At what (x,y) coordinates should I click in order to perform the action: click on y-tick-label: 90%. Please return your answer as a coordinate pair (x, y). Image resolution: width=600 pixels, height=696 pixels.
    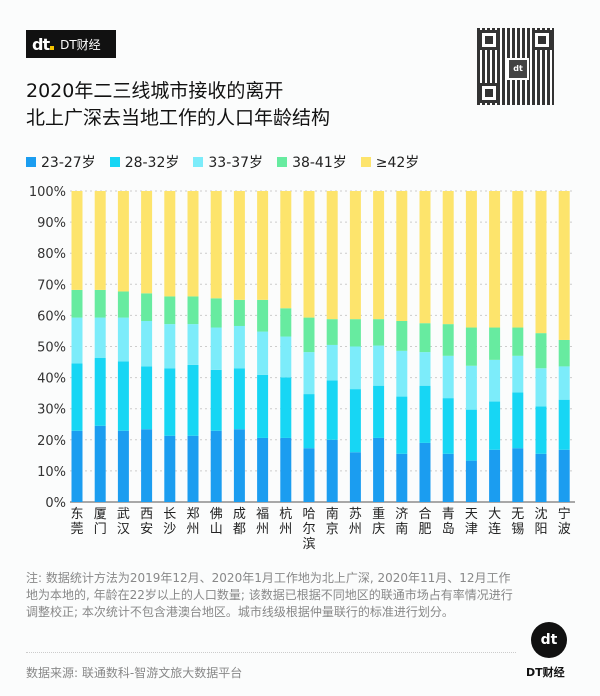
    Looking at the image, I should click on (51, 223).